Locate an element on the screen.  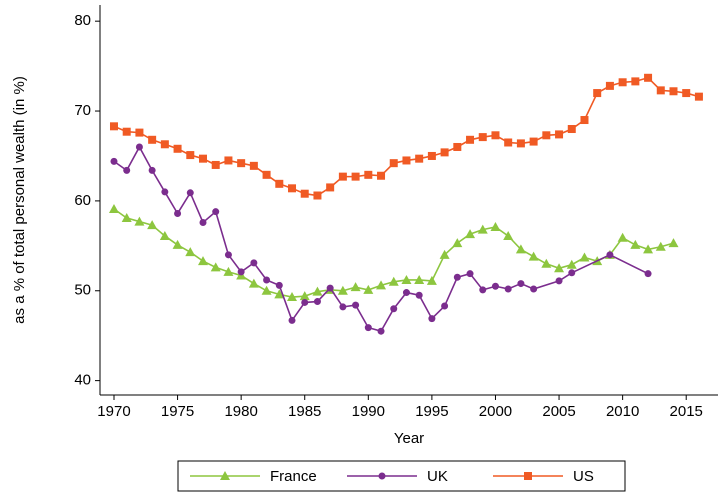
x-tick-label: 1990 is located at coordinates (368, 411).